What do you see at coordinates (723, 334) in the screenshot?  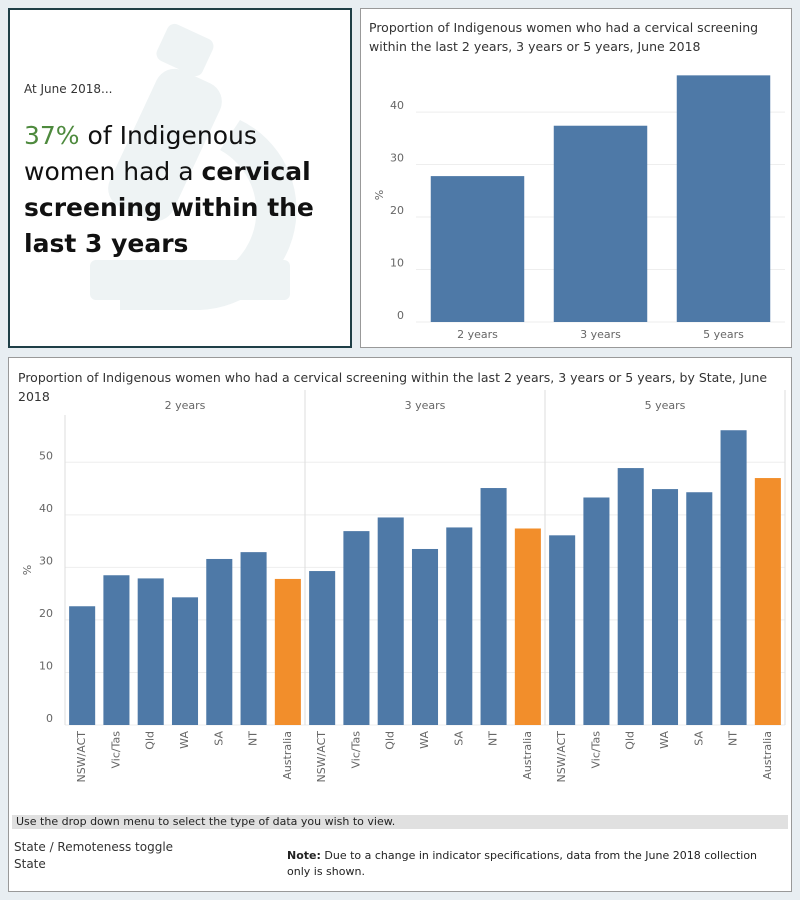 I see `x-tick-label: 5 years` at bounding box center [723, 334].